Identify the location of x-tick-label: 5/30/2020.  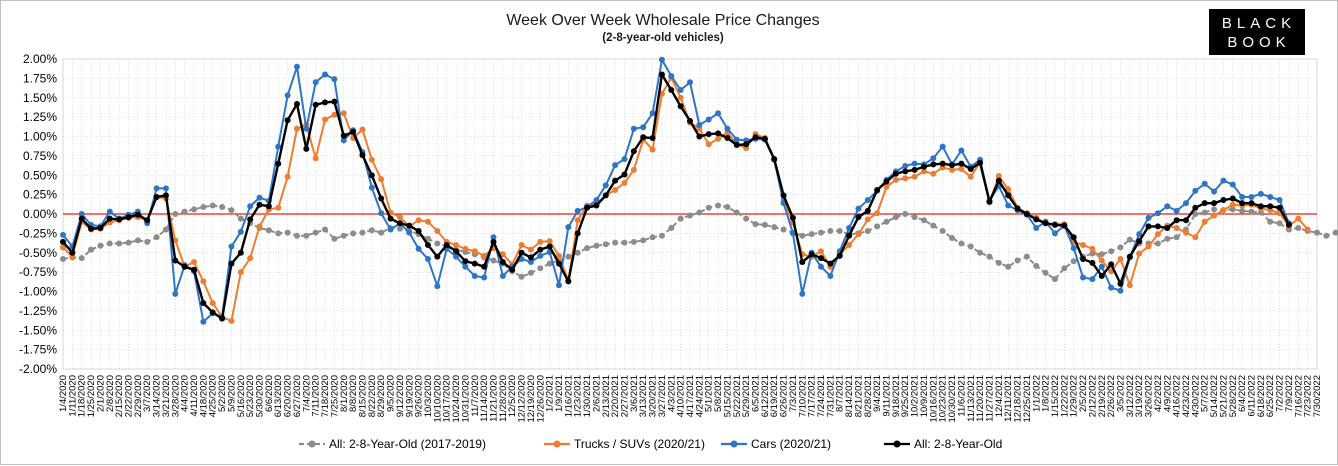
(260, 396).